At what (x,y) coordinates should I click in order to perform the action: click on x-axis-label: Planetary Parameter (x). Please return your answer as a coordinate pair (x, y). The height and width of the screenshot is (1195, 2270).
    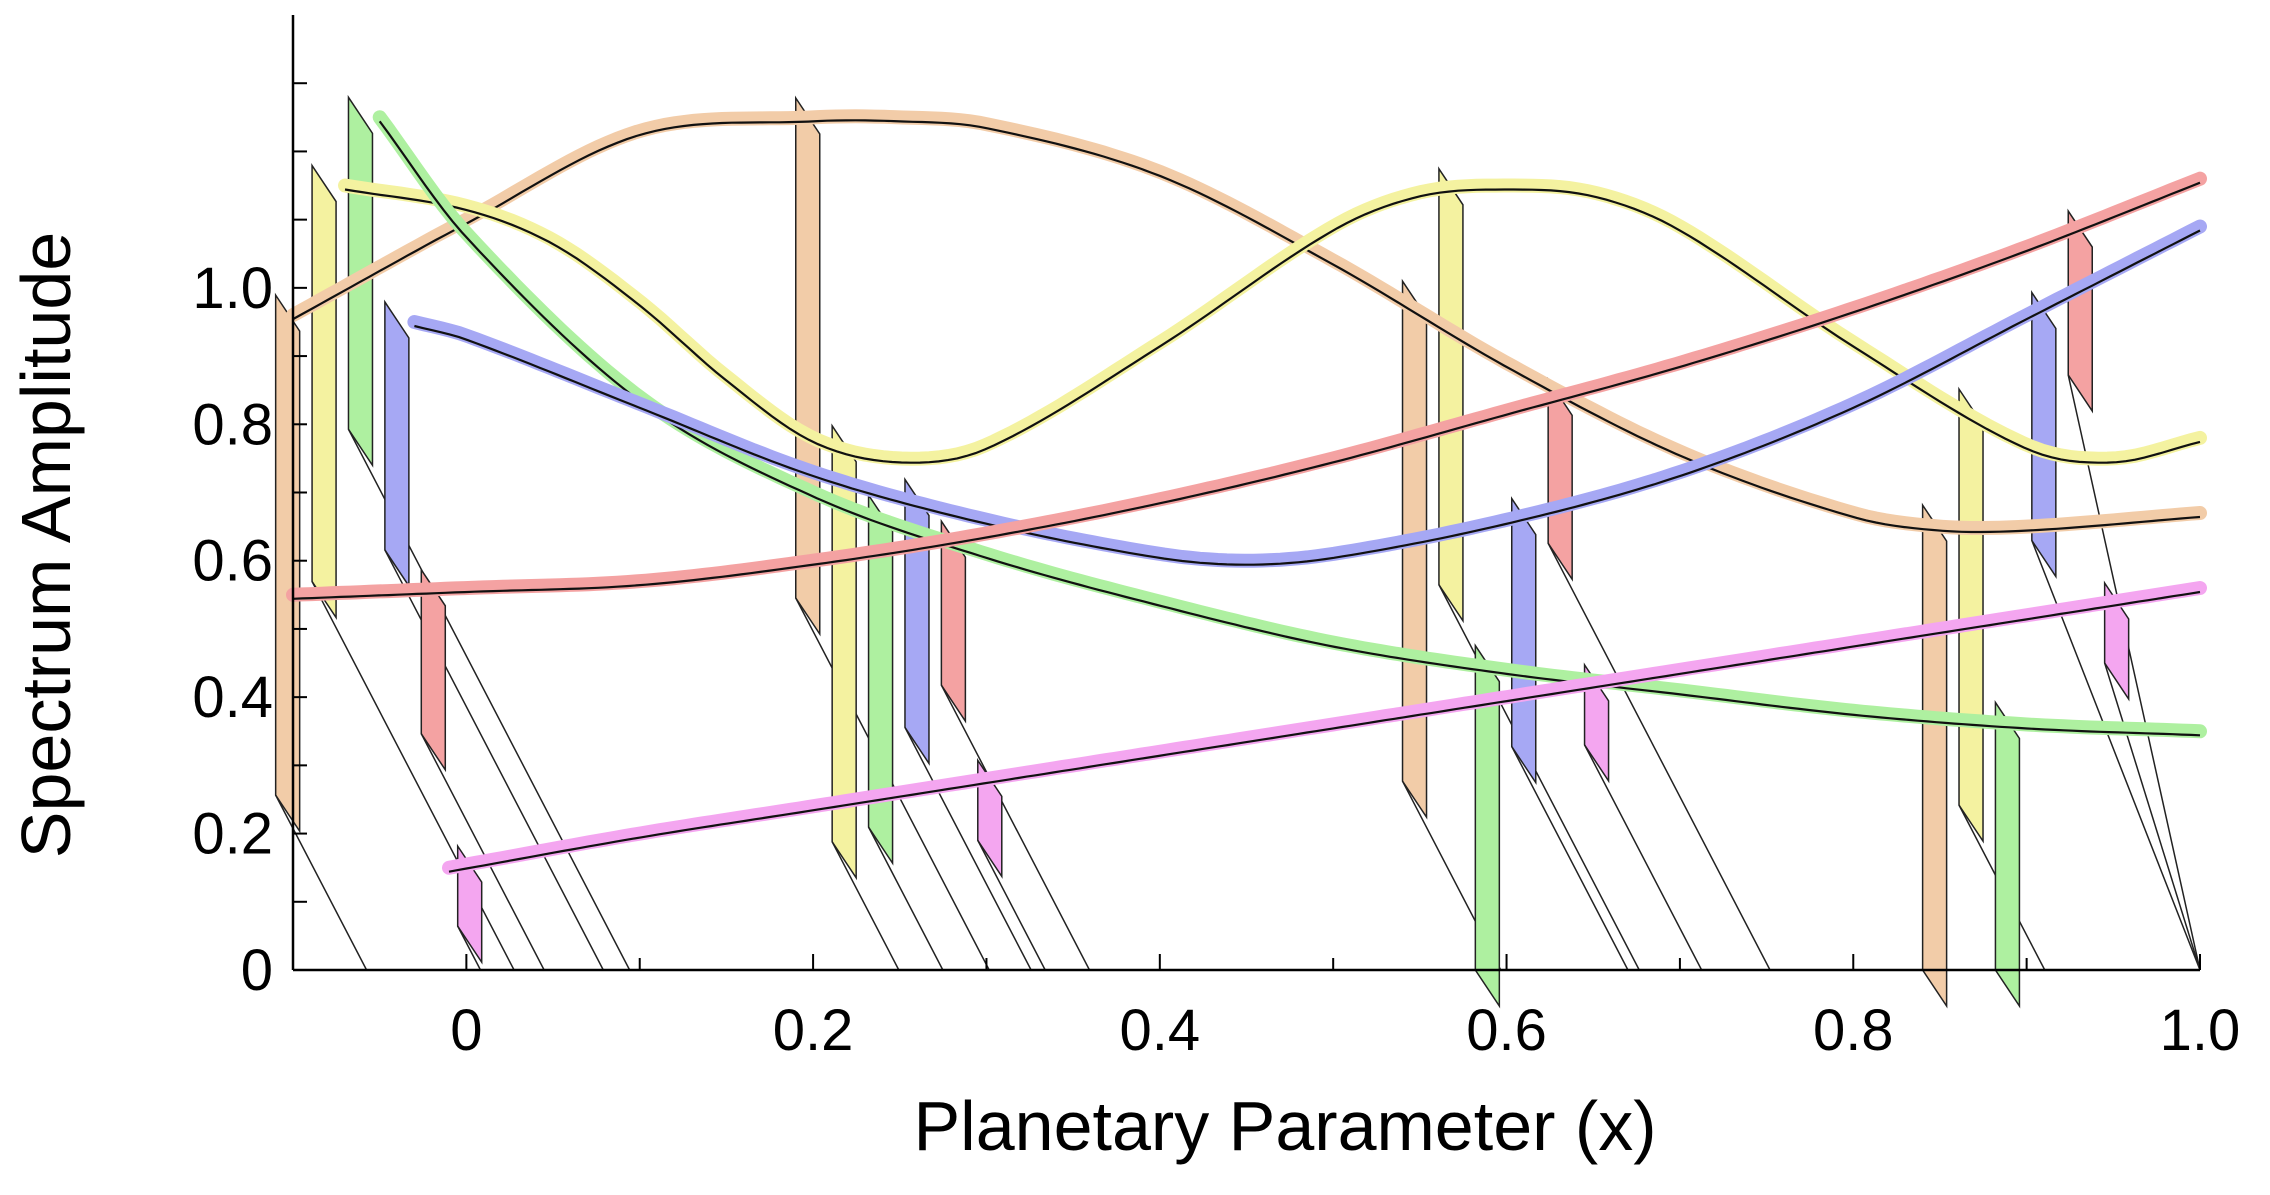
    Looking at the image, I should click on (1284, 1126).